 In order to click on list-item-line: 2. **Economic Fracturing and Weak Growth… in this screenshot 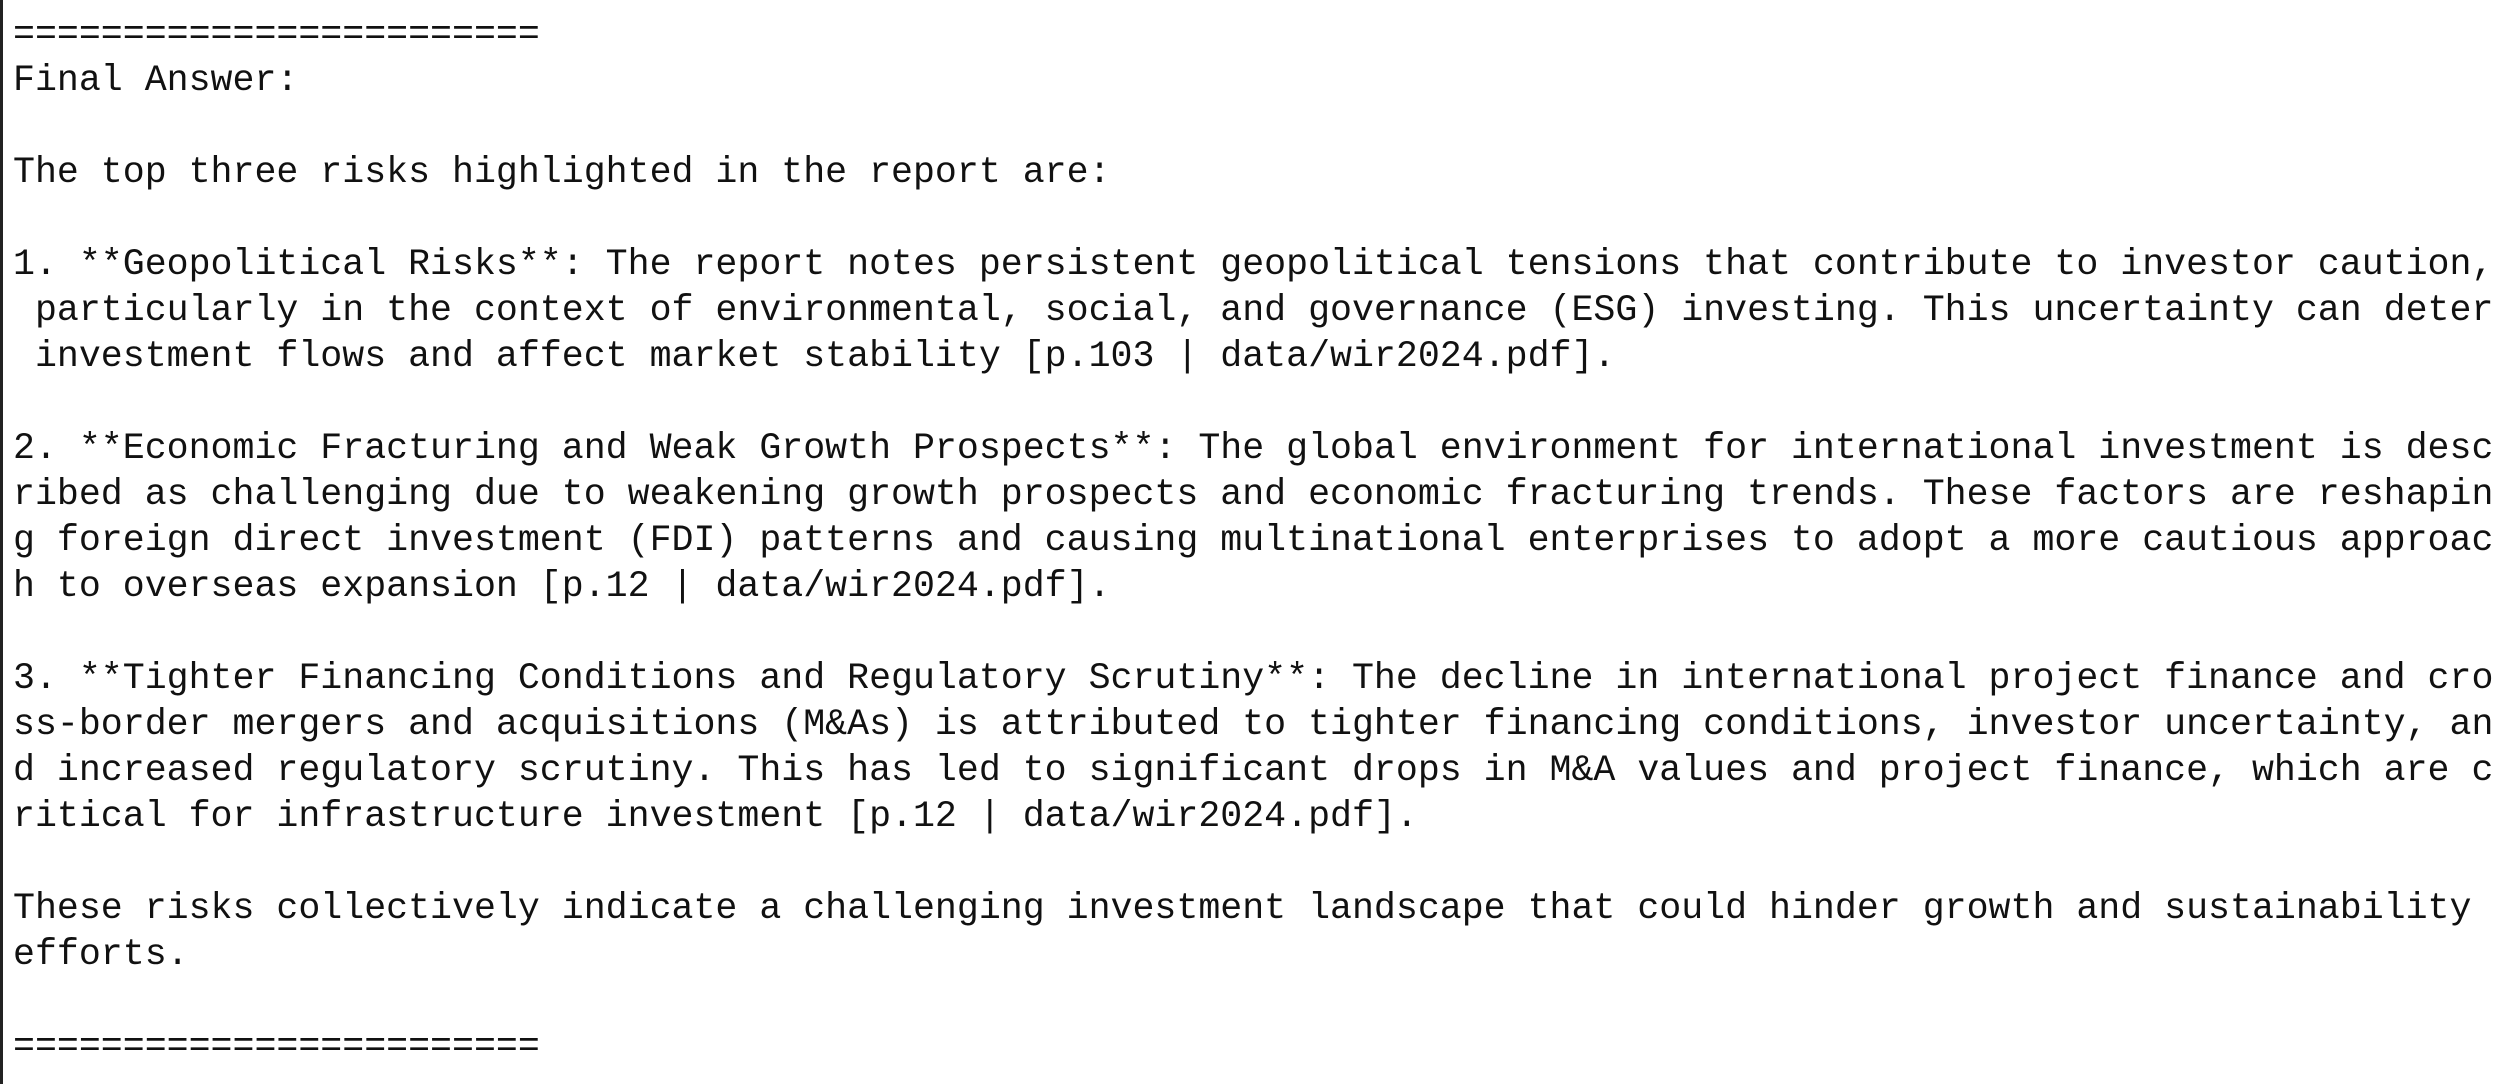, I will do `click(1253, 448)`.